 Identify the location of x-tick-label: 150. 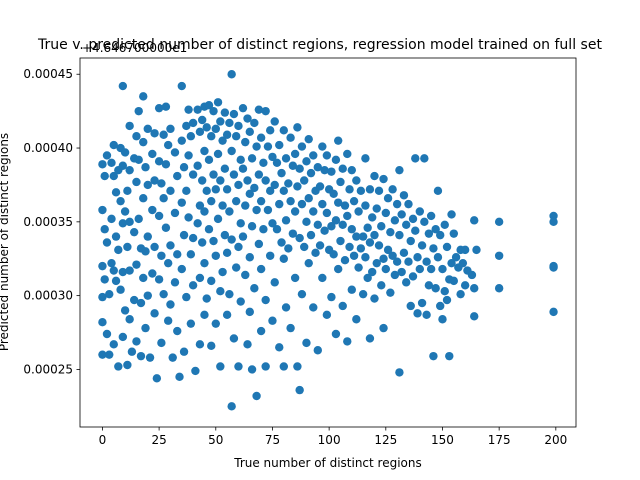
(442, 440).